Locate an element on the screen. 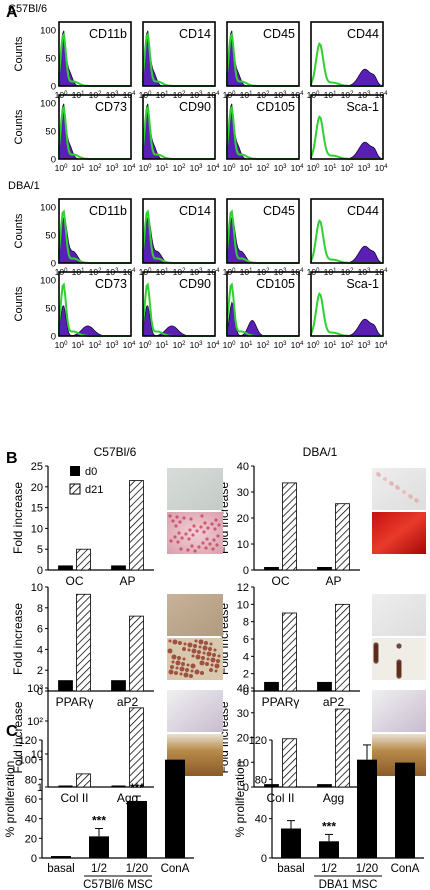 The width and height of the screenshot is (430, 890). bar-d21 is located at coordinates (289, 652).